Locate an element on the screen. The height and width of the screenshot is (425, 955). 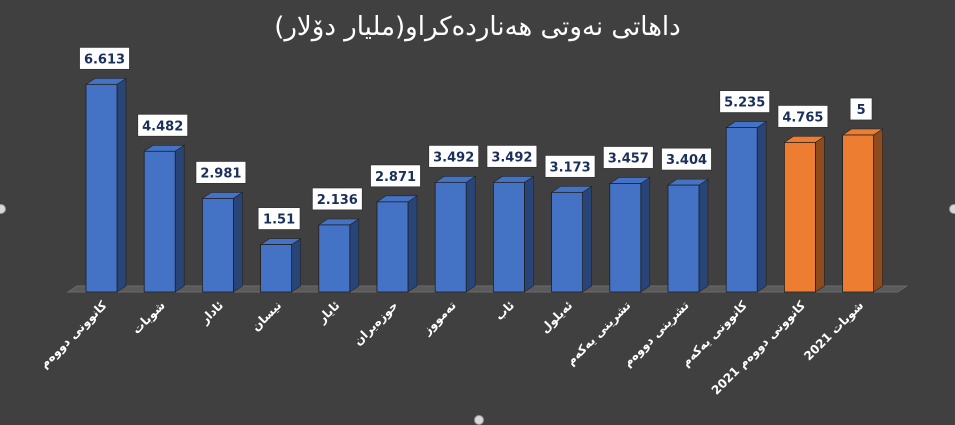
data-label: 4.482 is located at coordinates (162, 126).